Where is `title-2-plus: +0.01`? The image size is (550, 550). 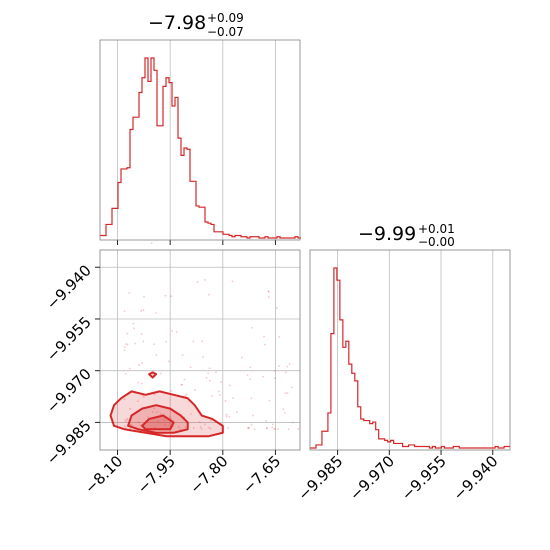 title-2-plus: +0.01 is located at coordinates (436, 229).